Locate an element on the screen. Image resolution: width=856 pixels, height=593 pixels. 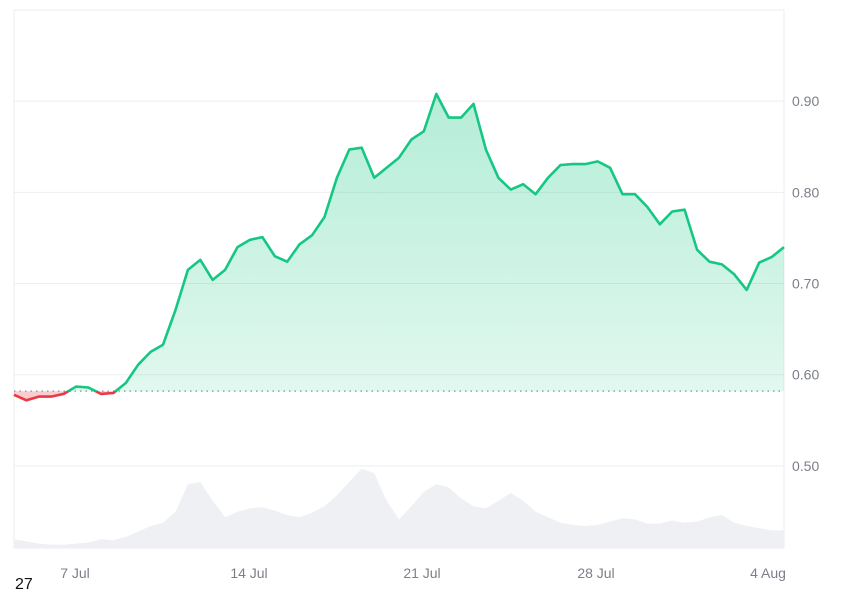
x-tick-label: 4 Aug is located at coordinates (768, 573).